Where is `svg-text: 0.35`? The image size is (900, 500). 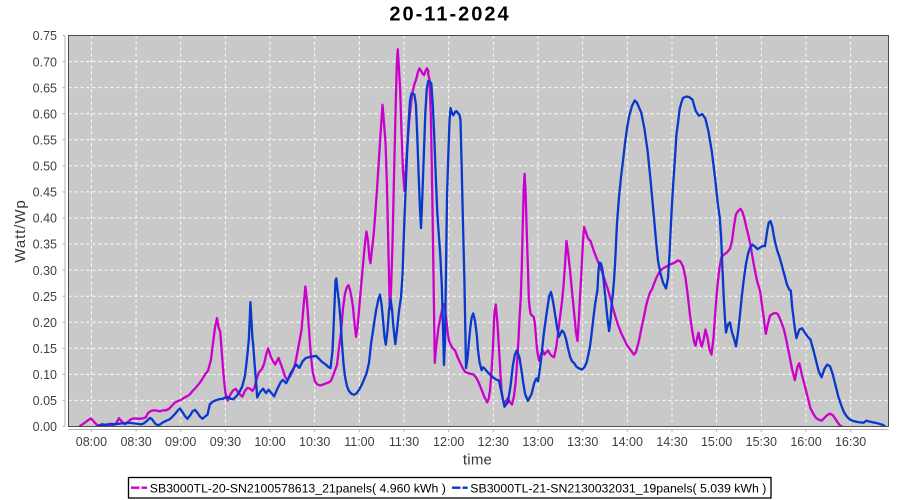
svg-text: 0.35 is located at coordinates (45, 245).